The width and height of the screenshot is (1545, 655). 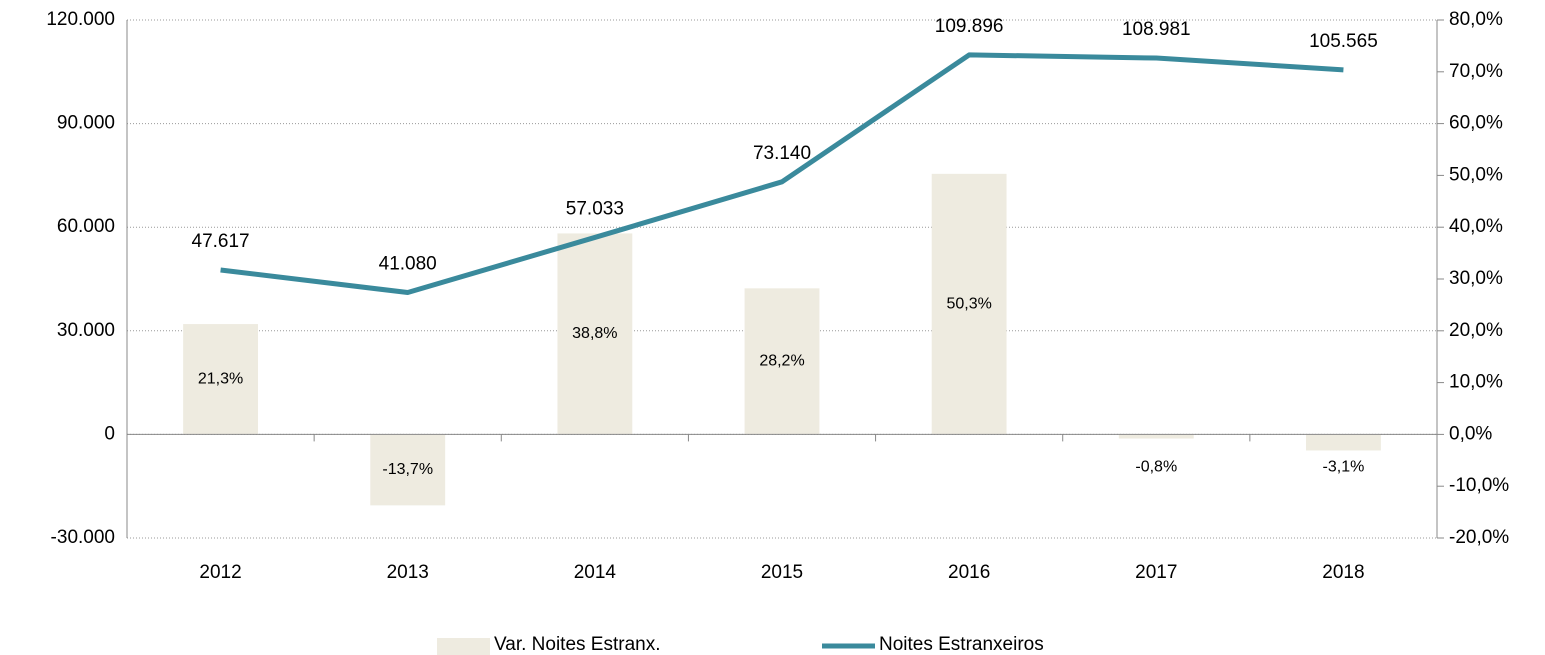 What do you see at coordinates (220, 572) in the screenshot?
I see `x-tick-label: 2012` at bounding box center [220, 572].